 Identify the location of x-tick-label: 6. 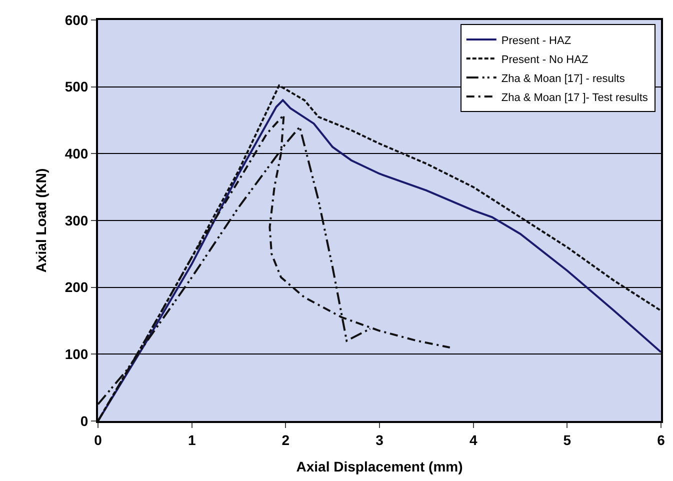
(661, 440).